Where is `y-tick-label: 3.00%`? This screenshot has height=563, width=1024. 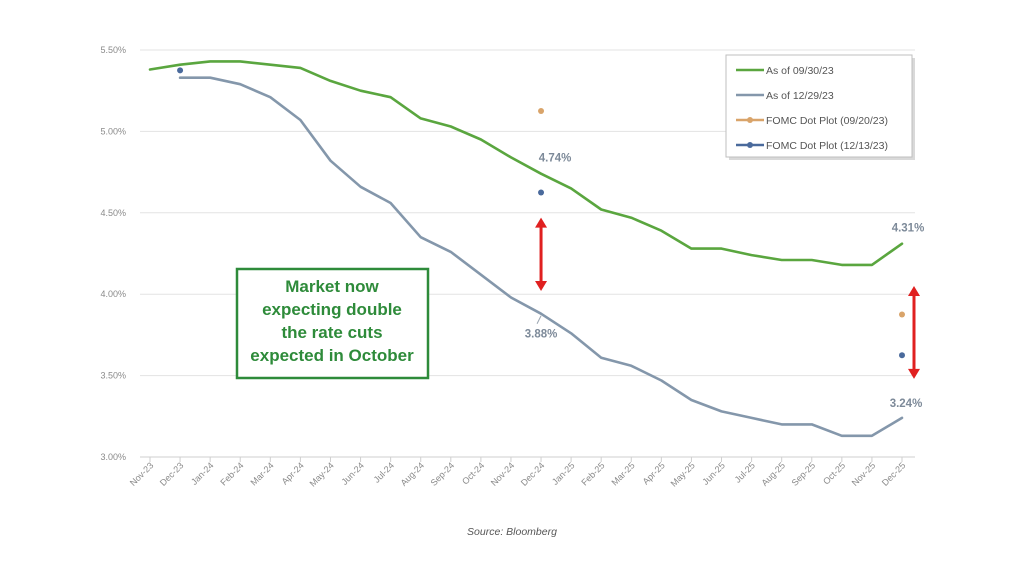 y-tick-label: 3.00% is located at coordinates (113, 457).